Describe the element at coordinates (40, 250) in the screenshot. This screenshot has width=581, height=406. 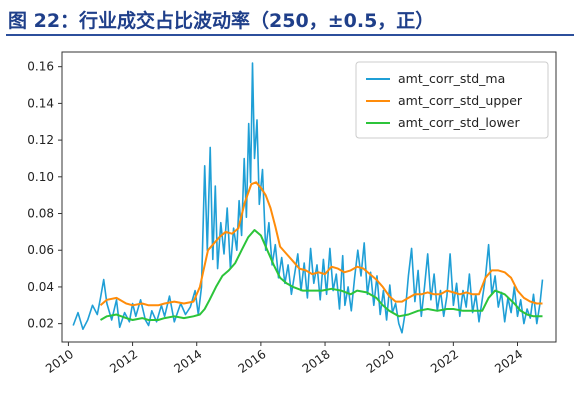
I see `y-tick-label: 0.06` at that location.